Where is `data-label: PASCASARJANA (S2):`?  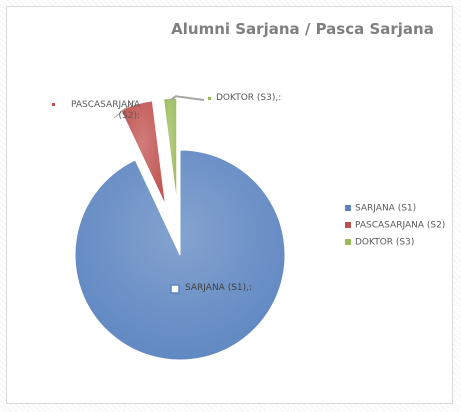 data-label: PASCASARJANA (S2): is located at coordinates (105, 110).